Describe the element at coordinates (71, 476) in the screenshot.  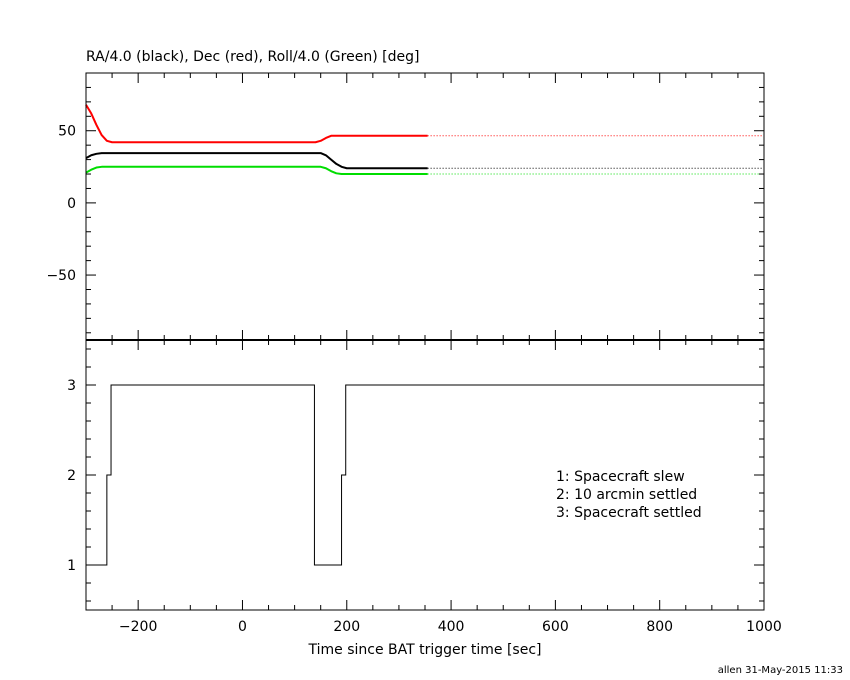
I see `y-tick-label: 2` at that location.